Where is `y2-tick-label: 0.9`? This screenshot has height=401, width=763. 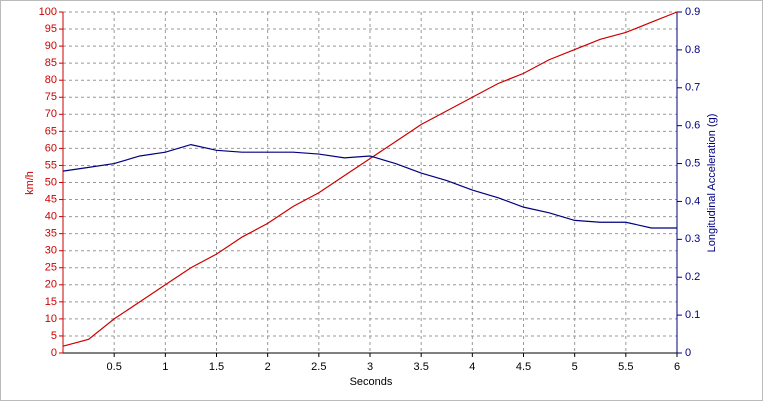 y2-tick-label: 0.9 is located at coordinates (692, 12).